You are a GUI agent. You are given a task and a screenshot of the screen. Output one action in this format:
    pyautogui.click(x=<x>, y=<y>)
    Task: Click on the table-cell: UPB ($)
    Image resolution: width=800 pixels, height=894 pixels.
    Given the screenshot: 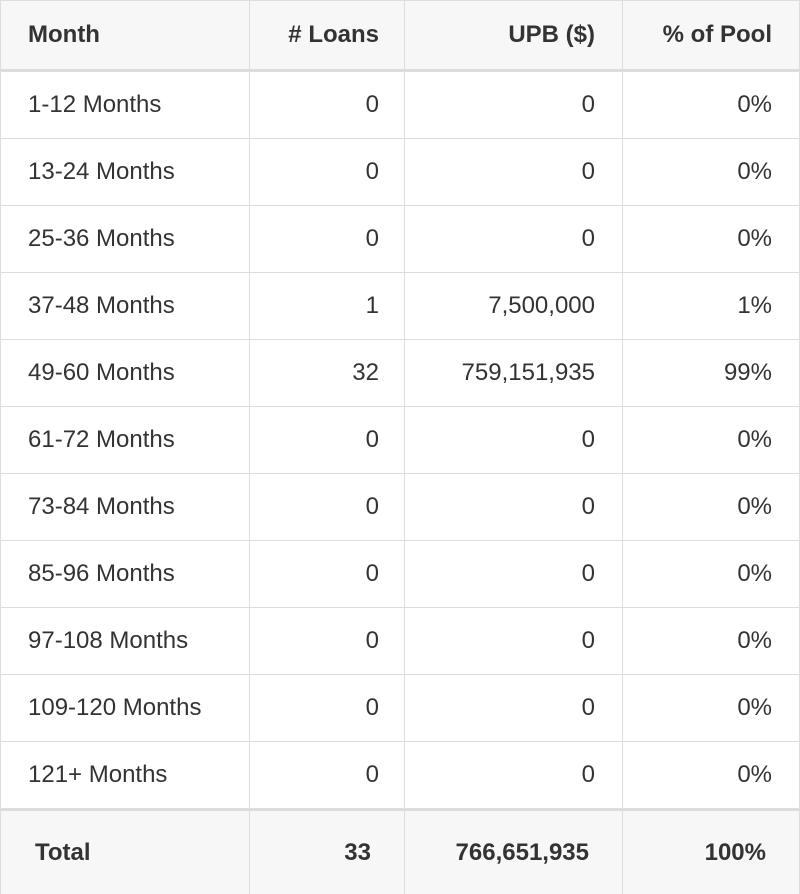 What is the action you would take?
    pyautogui.click(x=514, y=35)
    